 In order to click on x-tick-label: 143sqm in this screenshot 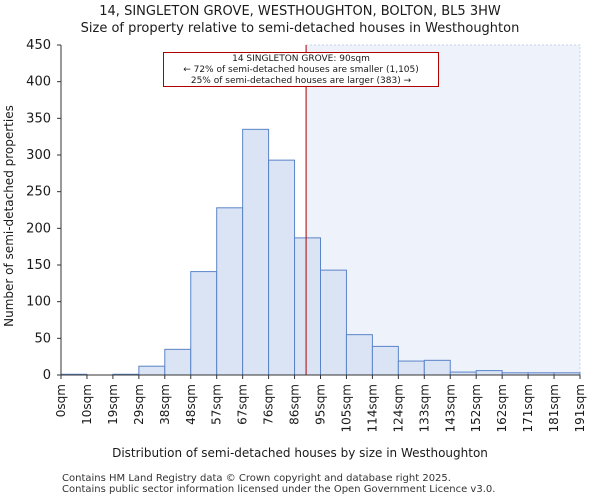, I will do `click(450, 408)`.